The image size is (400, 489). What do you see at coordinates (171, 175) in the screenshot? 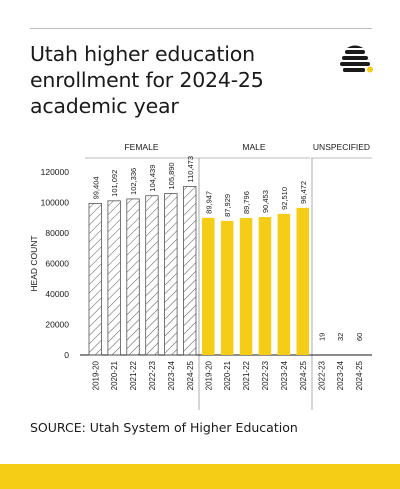
I see `bar-value-label: 105,890` at bounding box center [171, 175].